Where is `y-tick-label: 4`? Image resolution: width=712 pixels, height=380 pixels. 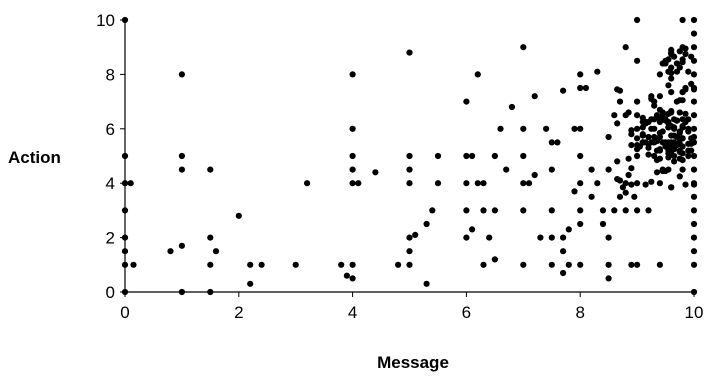
y-tick-label: 4 is located at coordinates (110, 183).